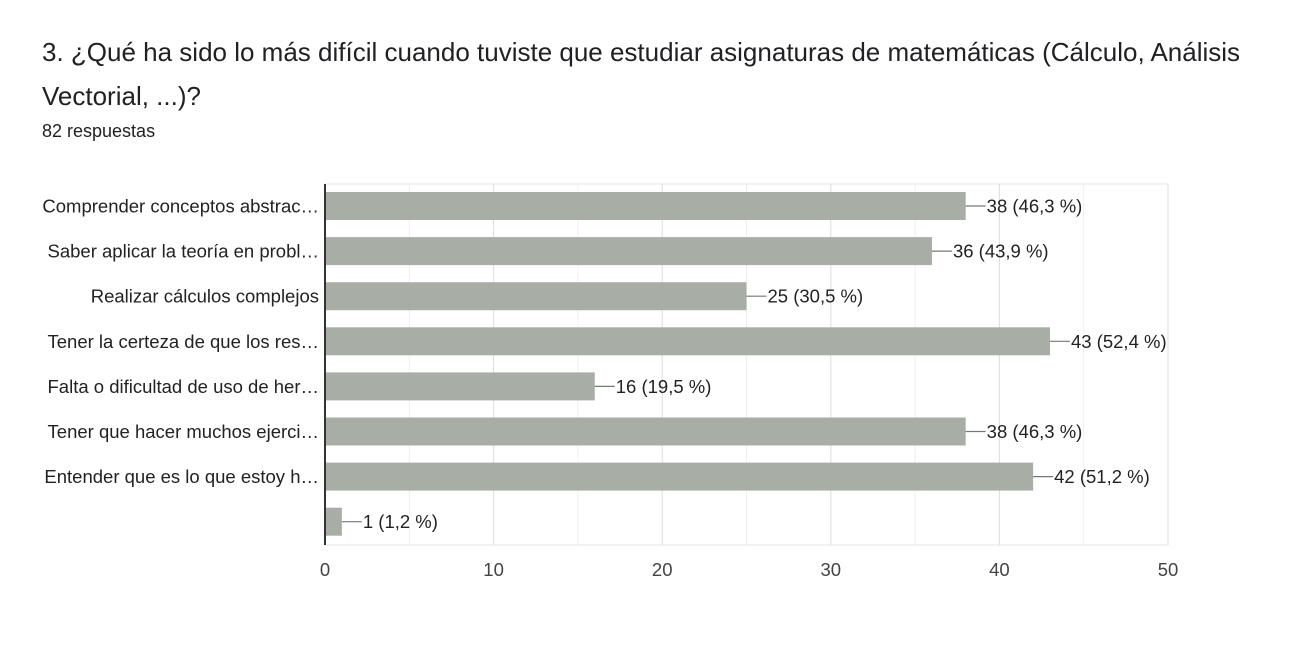  I want to click on x-tick-label: 40, so click(999, 569).